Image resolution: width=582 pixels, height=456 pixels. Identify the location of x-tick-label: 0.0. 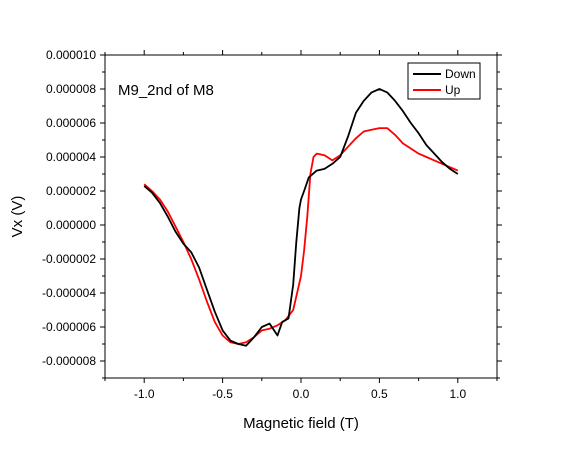
(301, 394).